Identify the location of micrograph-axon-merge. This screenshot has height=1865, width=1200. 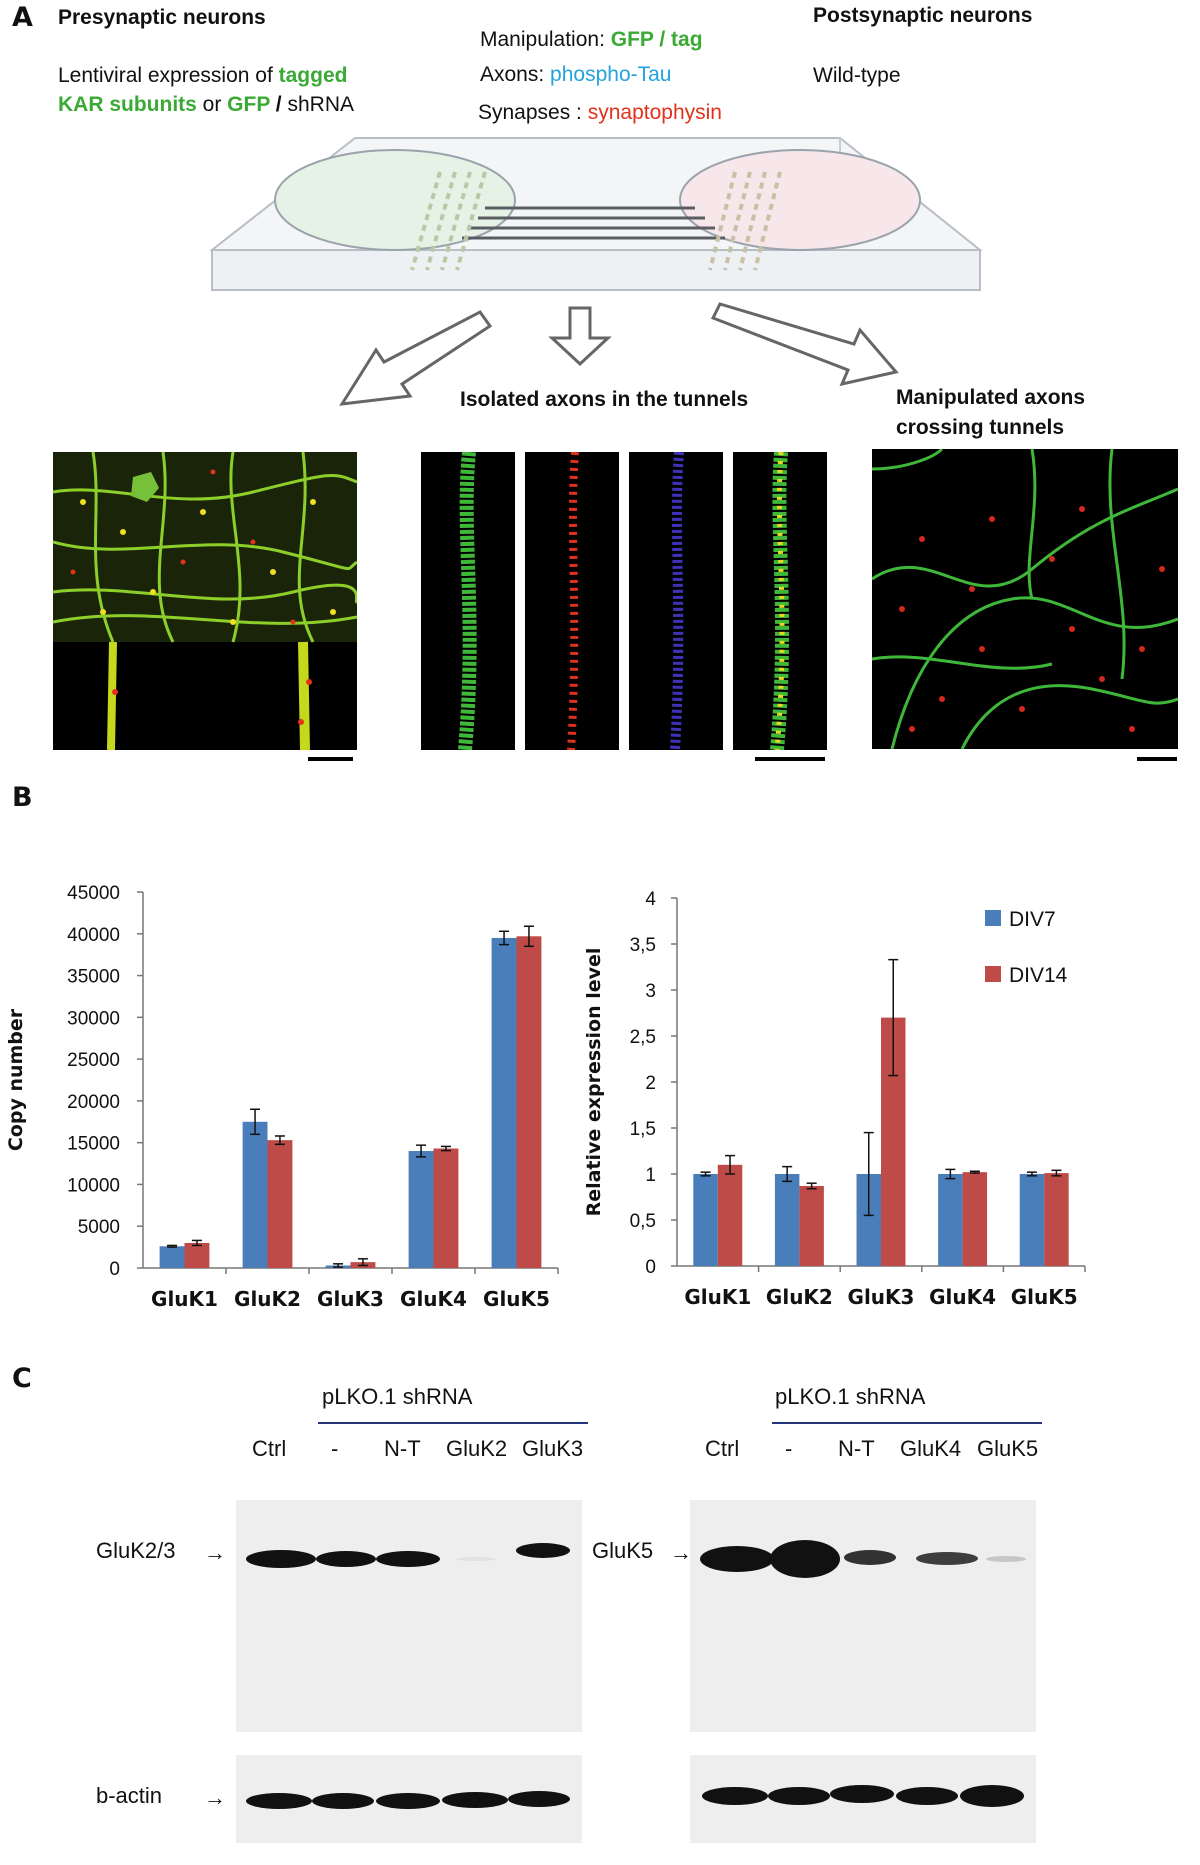
(780, 601).